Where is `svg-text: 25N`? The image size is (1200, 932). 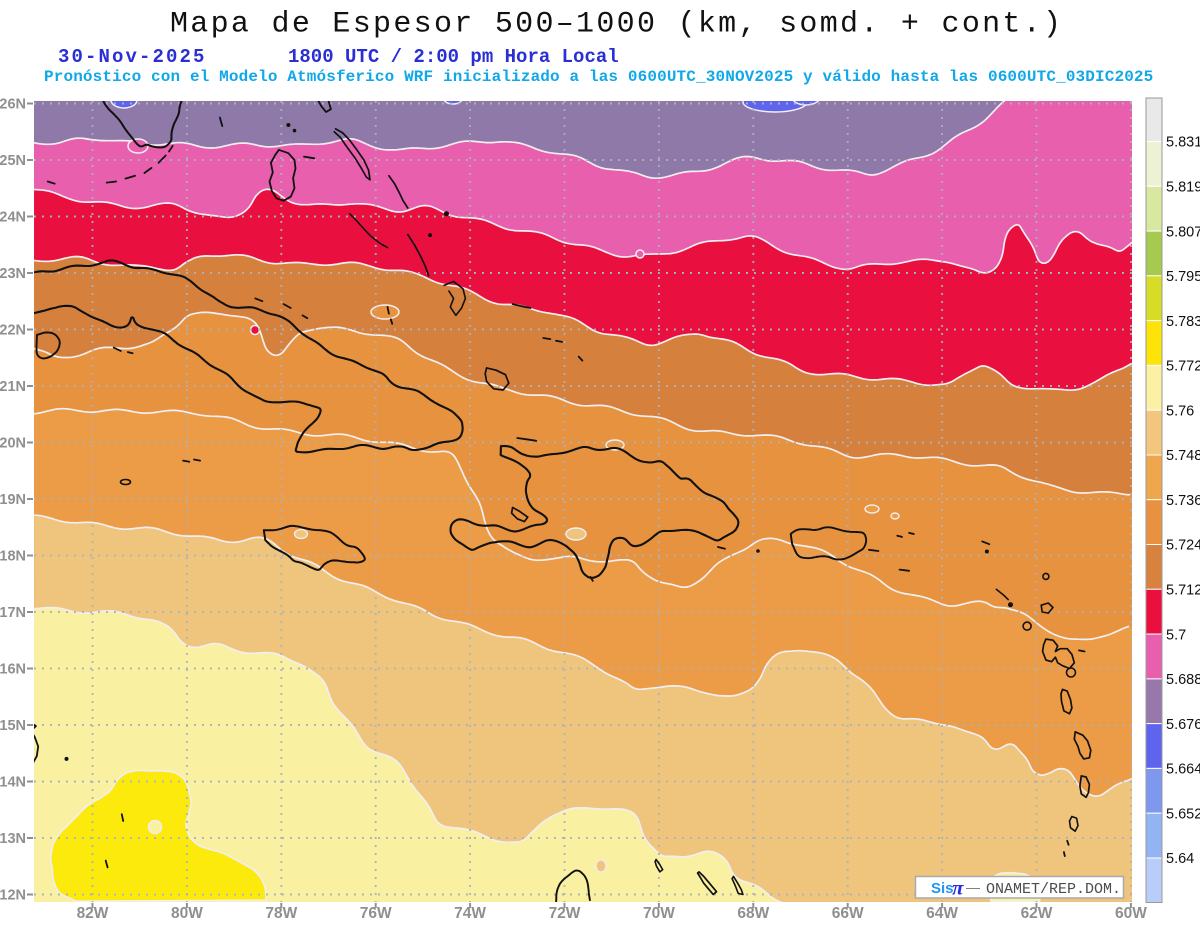
svg-text: 25N is located at coordinates (13, 161).